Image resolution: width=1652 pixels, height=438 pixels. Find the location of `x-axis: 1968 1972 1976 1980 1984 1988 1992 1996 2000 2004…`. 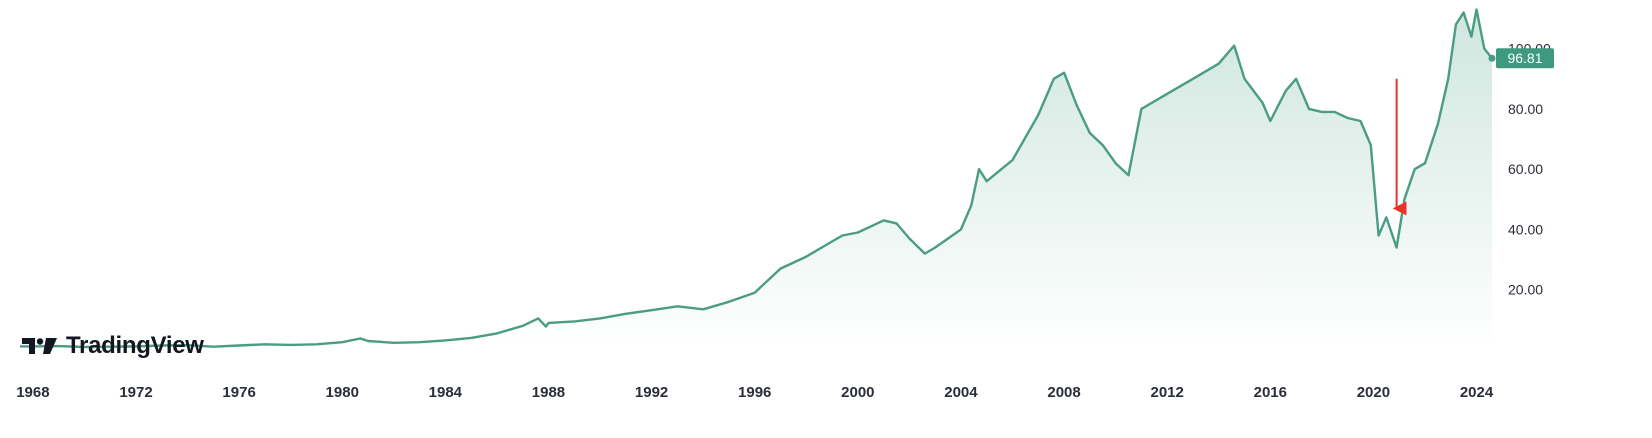

x-axis: 1968 1972 1976 1980 1984 1988 1992 1996 2000 2004… is located at coordinates (755, 392).